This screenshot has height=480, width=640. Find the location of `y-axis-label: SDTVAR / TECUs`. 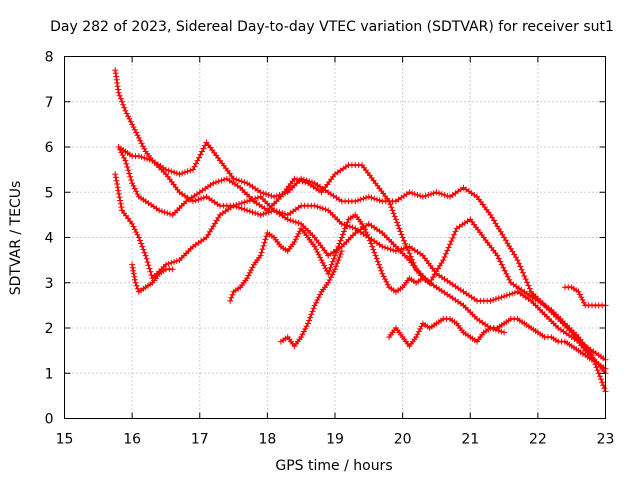

y-axis-label: SDTVAR / TECUs is located at coordinates (16, 238).